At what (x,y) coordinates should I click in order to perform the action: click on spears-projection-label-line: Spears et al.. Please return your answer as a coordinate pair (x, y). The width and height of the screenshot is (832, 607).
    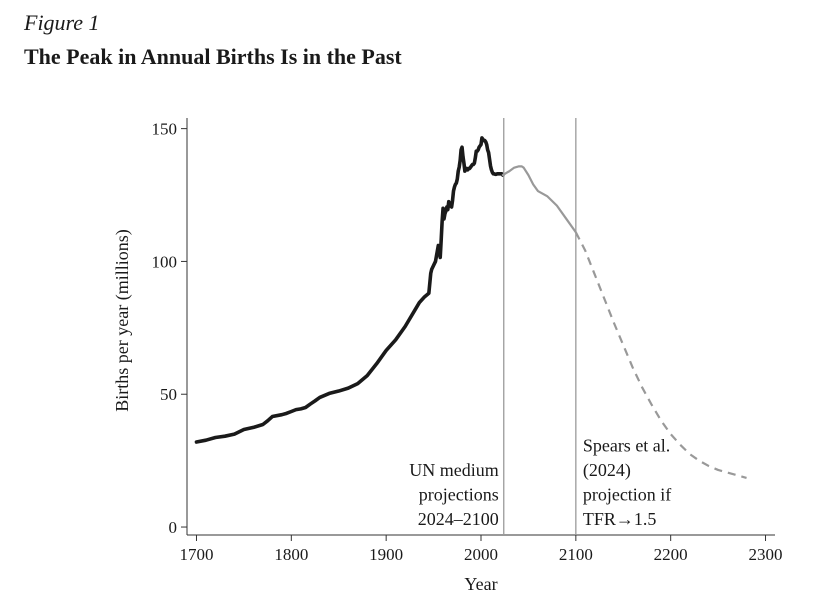
    Looking at the image, I should click on (626, 446).